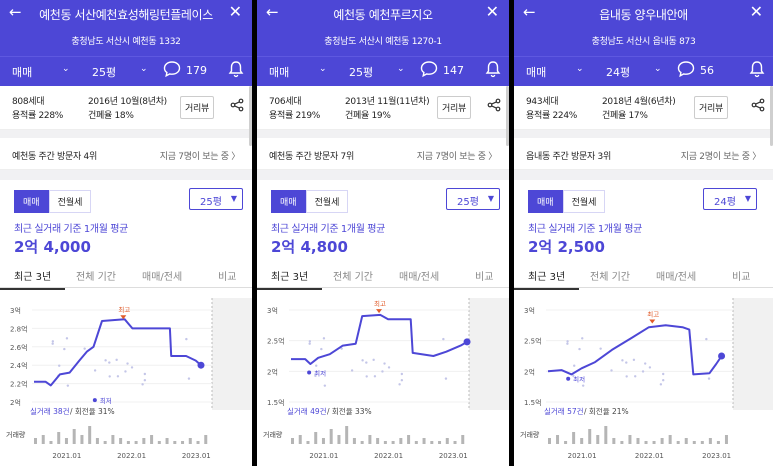 The image size is (773, 466). I want to click on x-tick-label: 2022.01, so click(649, 456).